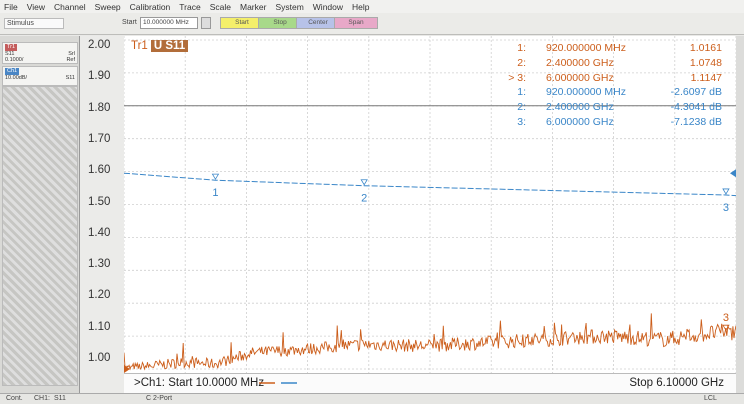 Image resolution: width=744 pixels, height=404 pixels. Describe the element at coordinates (99, 107) in the screenshot. I see `y-tick-label: 1.80` at that location.